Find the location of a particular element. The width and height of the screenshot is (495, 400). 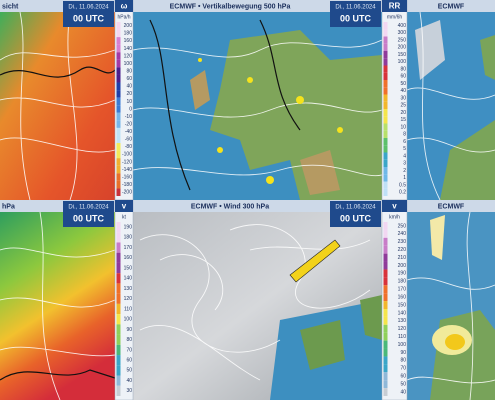

scale-label: 140 is located at coordinates (402, 313).